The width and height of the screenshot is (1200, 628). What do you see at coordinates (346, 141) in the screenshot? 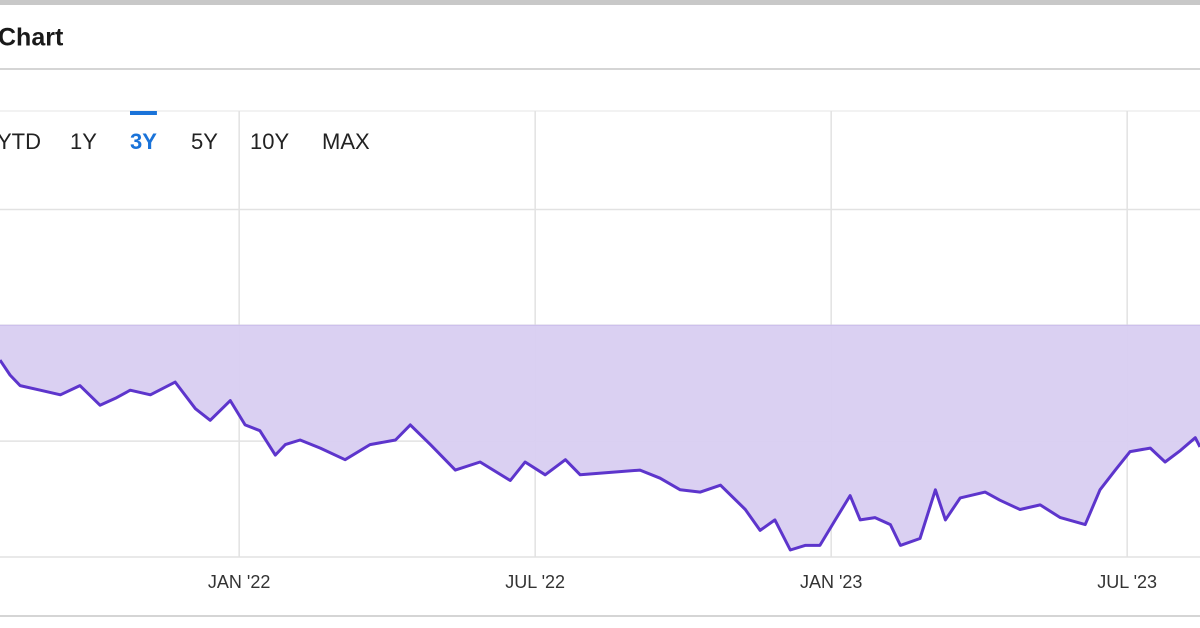
I see `range-button: MAX` at bounding box center [346, 141].